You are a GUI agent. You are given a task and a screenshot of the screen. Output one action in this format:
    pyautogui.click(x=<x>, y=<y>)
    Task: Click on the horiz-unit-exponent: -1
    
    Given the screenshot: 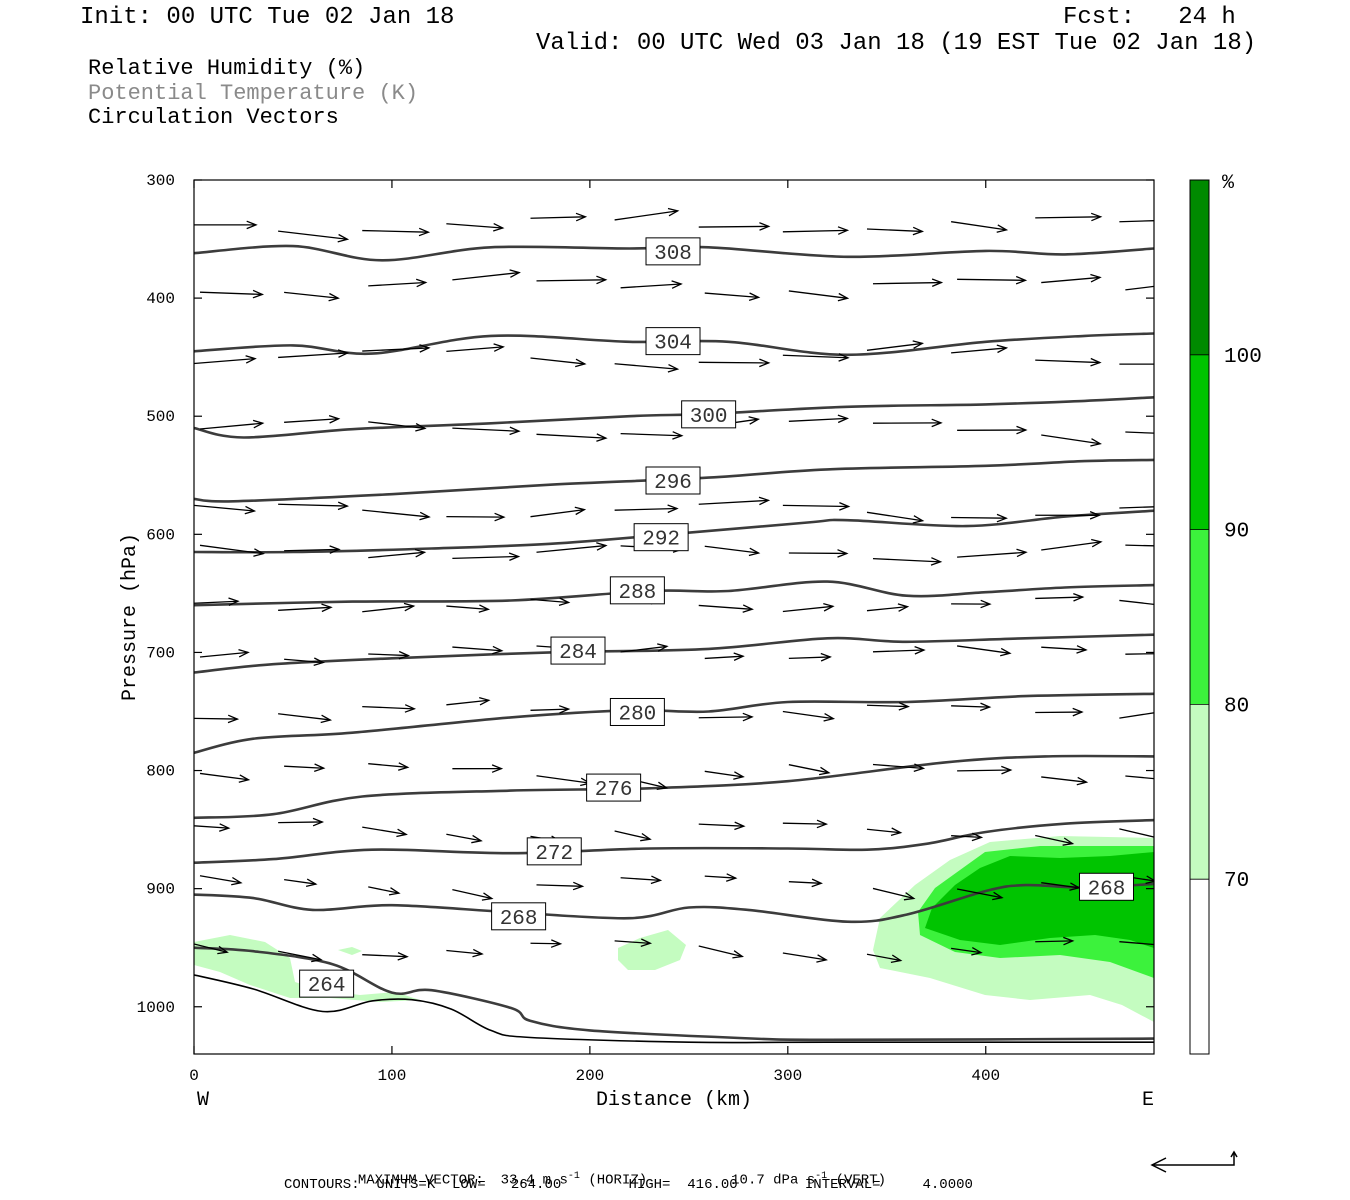 What is the action you would take?
    pyautogui.click(x=573, y=1176)
    